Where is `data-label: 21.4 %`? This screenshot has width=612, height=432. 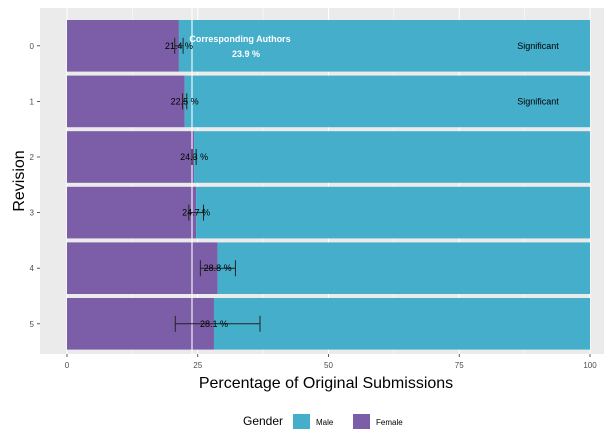 data-label: 21.4 % is located at coordinates (179, 46).